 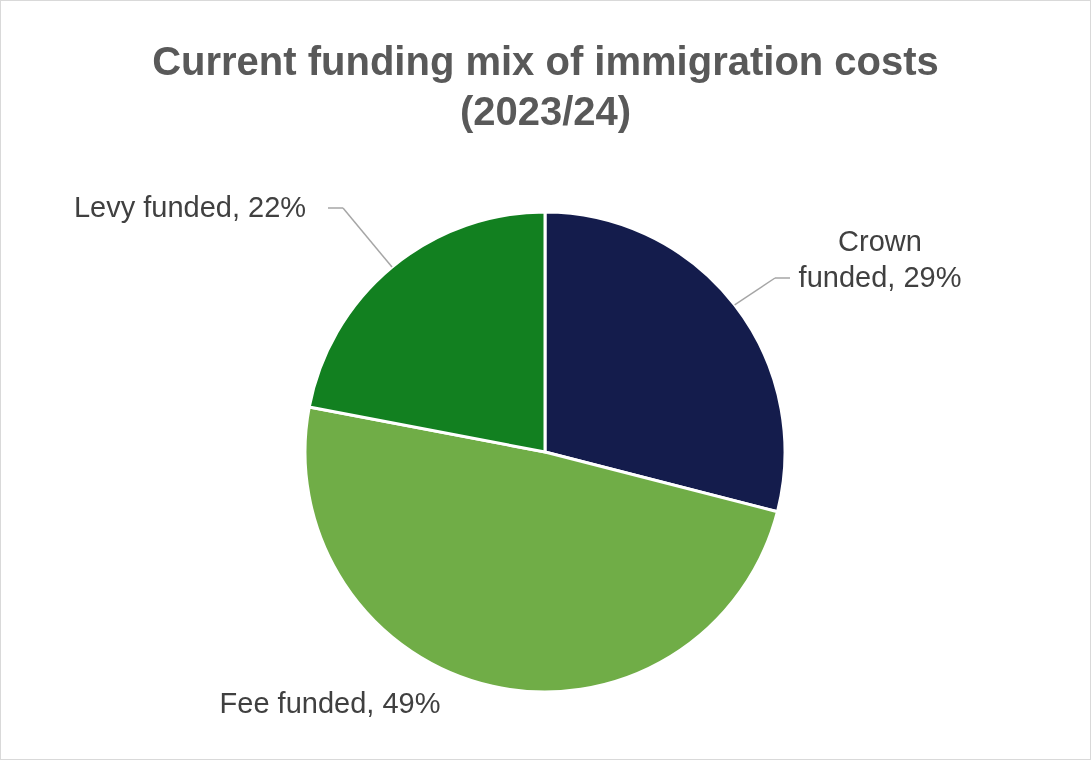 I want to click on slice-label: Fee funded, 49%, so click(x=330, y=703).